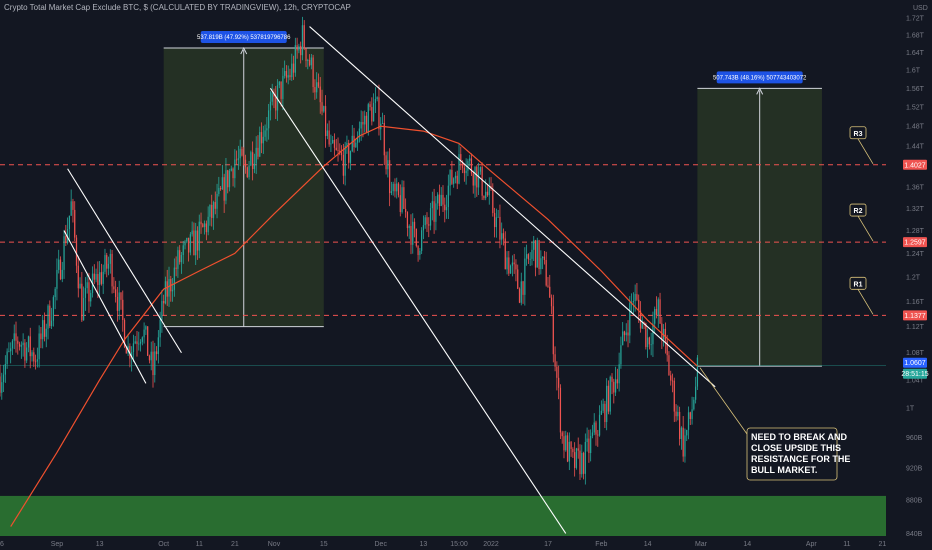 This screenshot has width=932, height=550. I want to click on y-tick-label: 1.2T, so click(913, 277).